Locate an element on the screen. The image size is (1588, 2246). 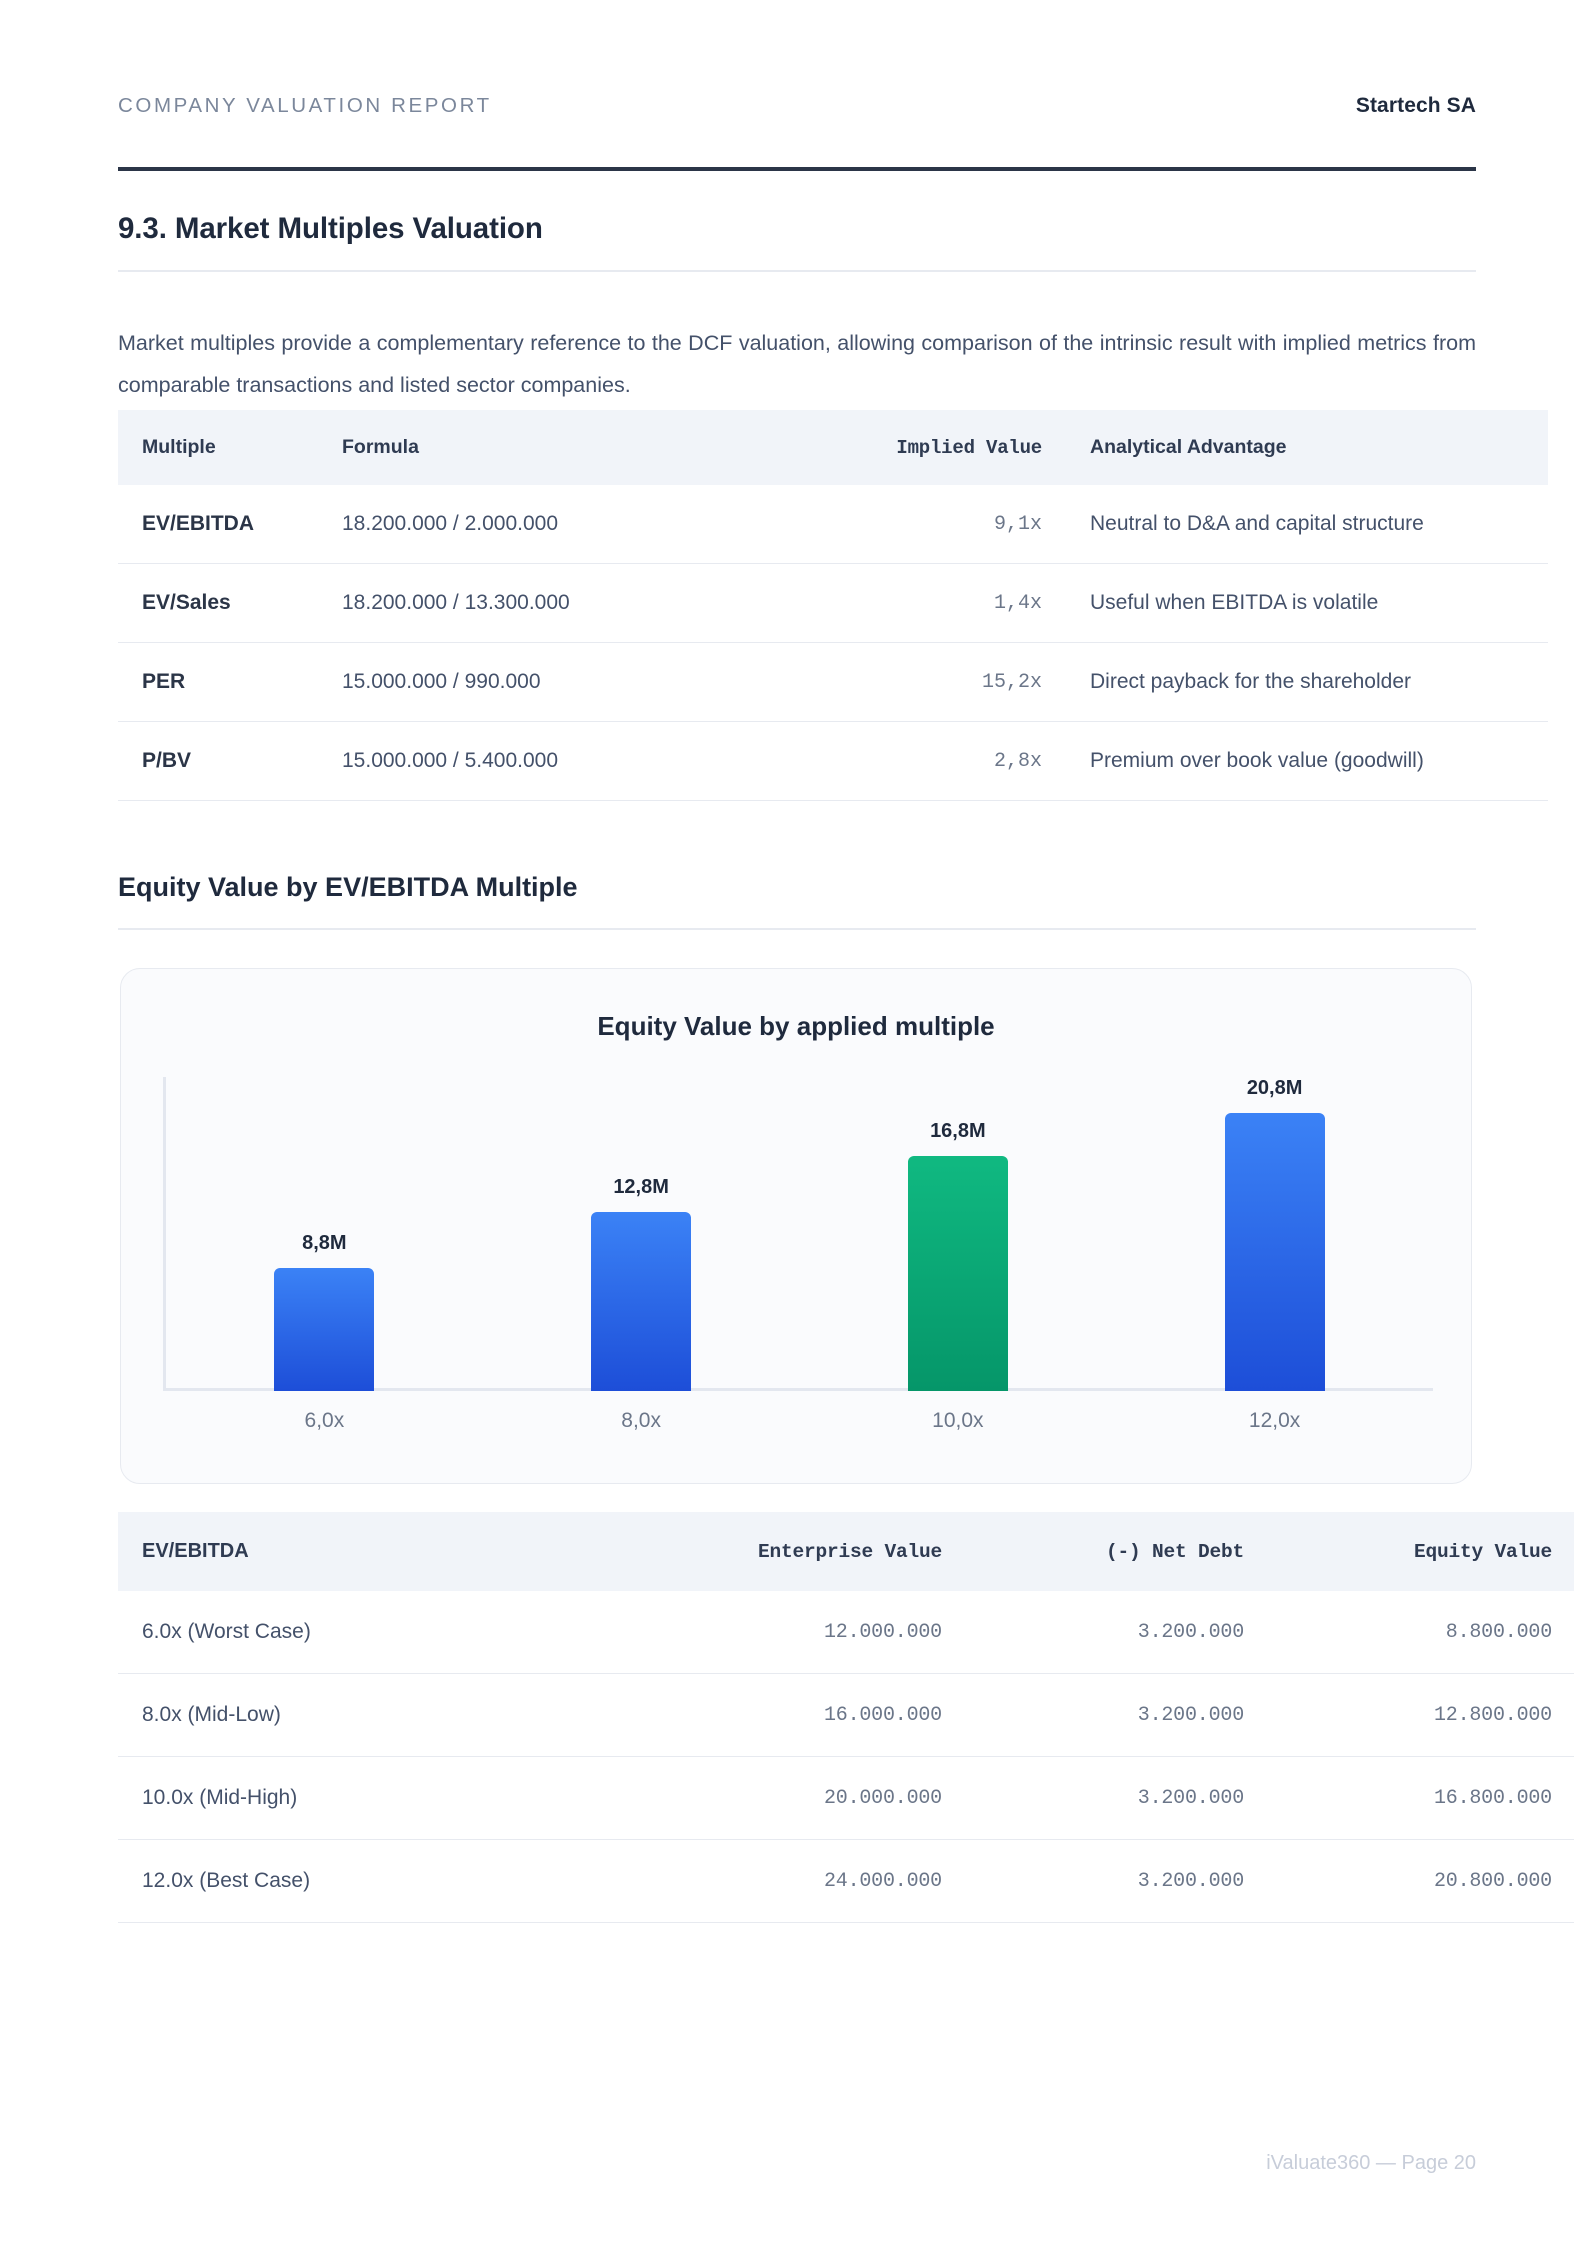
column-header-equity-value: Equity Value is located at coordinates (1424, 1551).